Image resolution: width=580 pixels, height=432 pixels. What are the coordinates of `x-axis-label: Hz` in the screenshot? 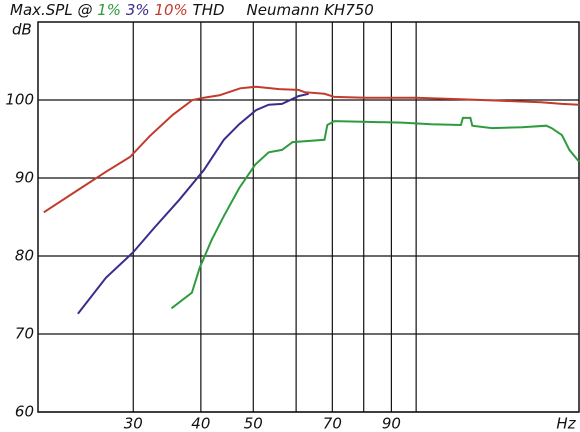 It's located at (566, 423).